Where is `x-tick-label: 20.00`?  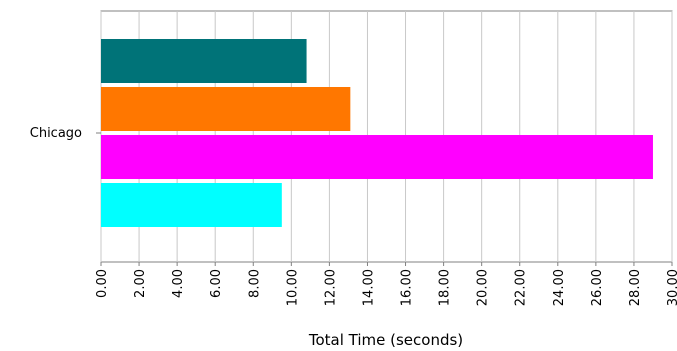 x-tick-label: 20.00 is located at coordinates (483, 287).